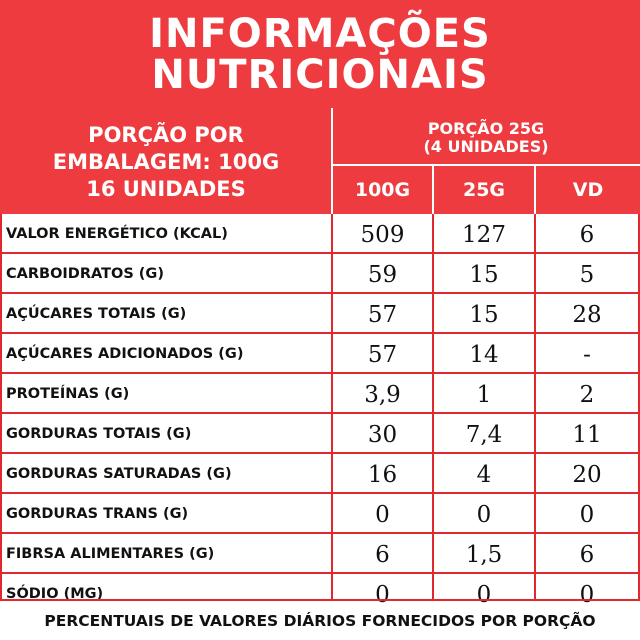 This screenshot has height=640, width=640. What do you see at coordinates (382, 275) in the screenshot?
I see `value-100g: 59` at bounding box center [382, 275].